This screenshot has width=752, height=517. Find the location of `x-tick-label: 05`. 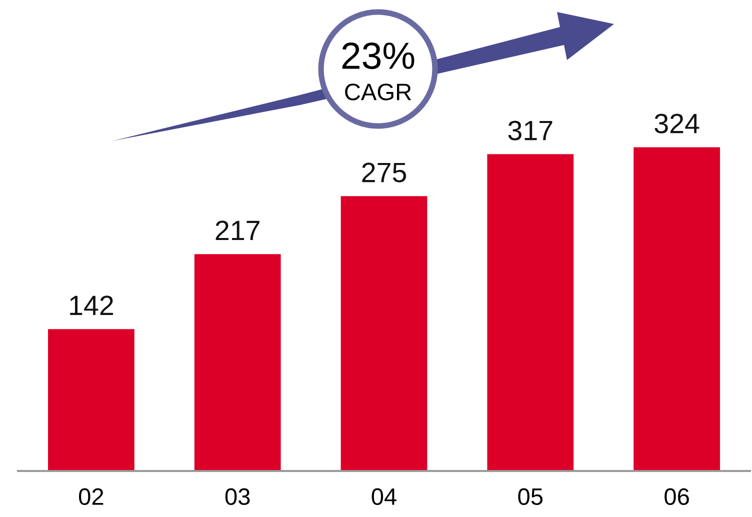

x-tick-label: 05 is located at coordinates (530, 497).